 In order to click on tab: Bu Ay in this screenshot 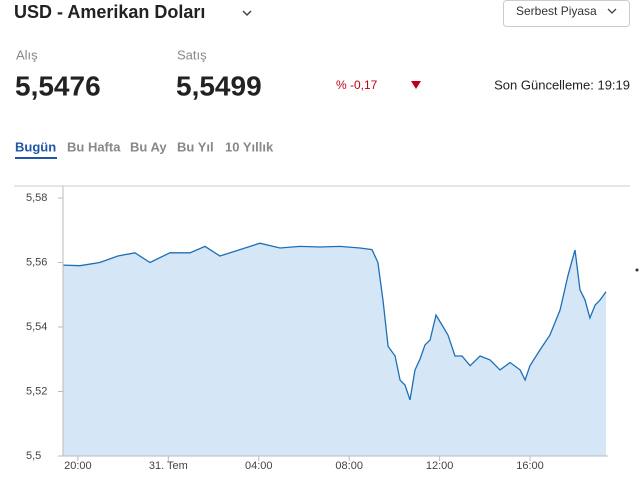, I will do `click(148, 146)`.